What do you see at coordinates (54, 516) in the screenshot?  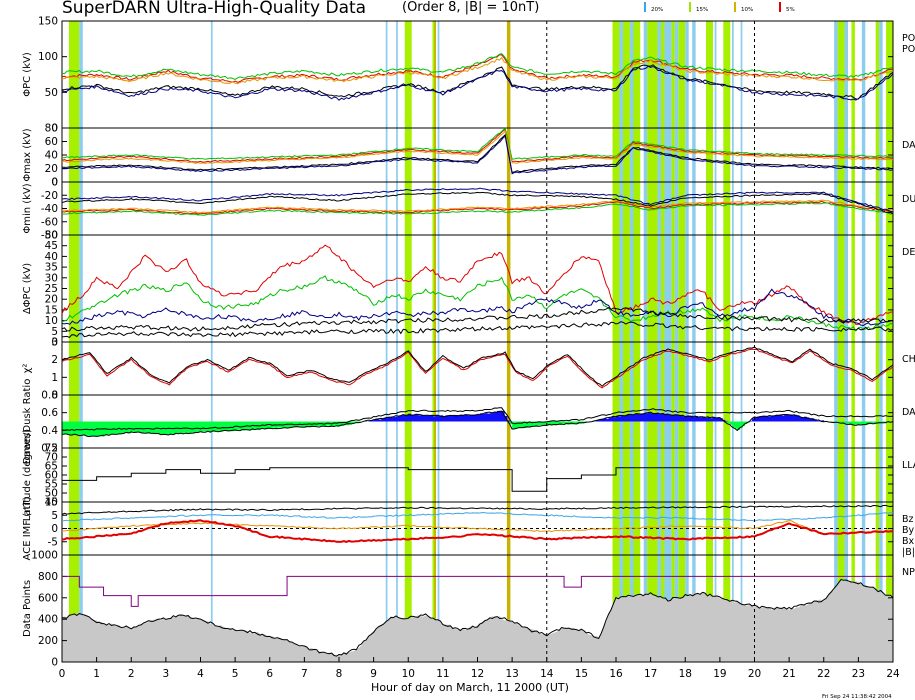 I see `y-tick-label: 5` at bounding box center [54, 516].